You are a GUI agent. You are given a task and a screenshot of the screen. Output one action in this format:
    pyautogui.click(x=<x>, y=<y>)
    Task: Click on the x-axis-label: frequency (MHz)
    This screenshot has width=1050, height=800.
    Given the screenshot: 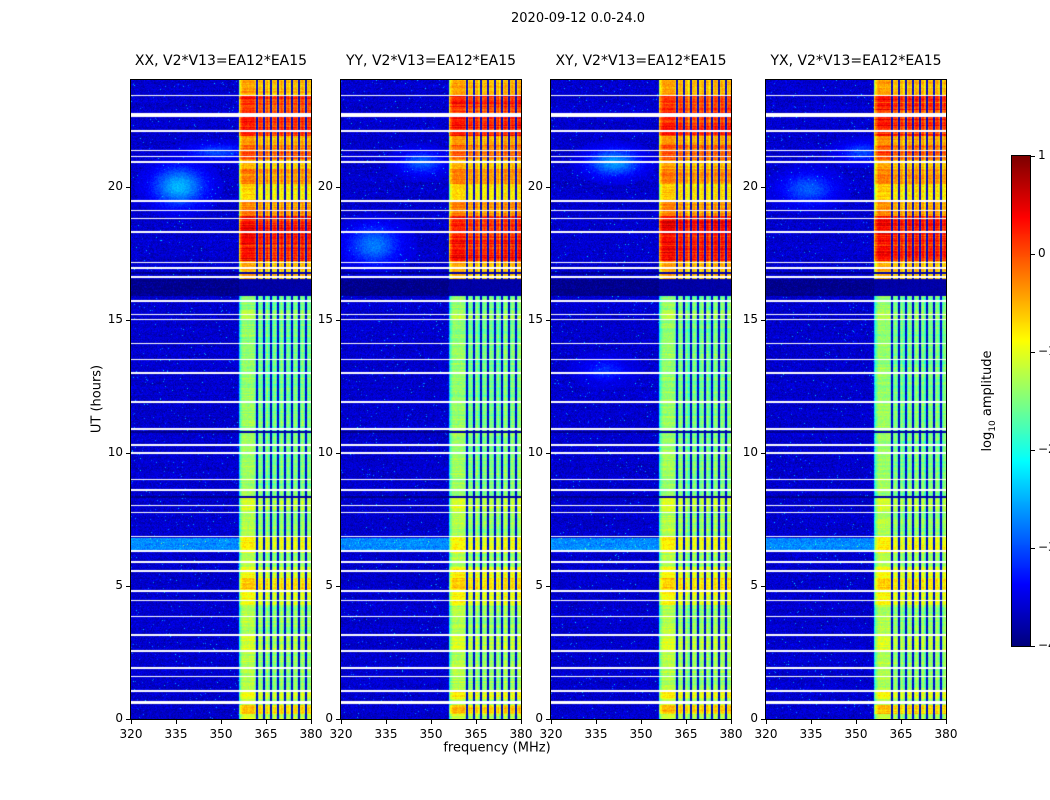 What is the action you would take?
    pyautogui.click(x=497, y=748)
    